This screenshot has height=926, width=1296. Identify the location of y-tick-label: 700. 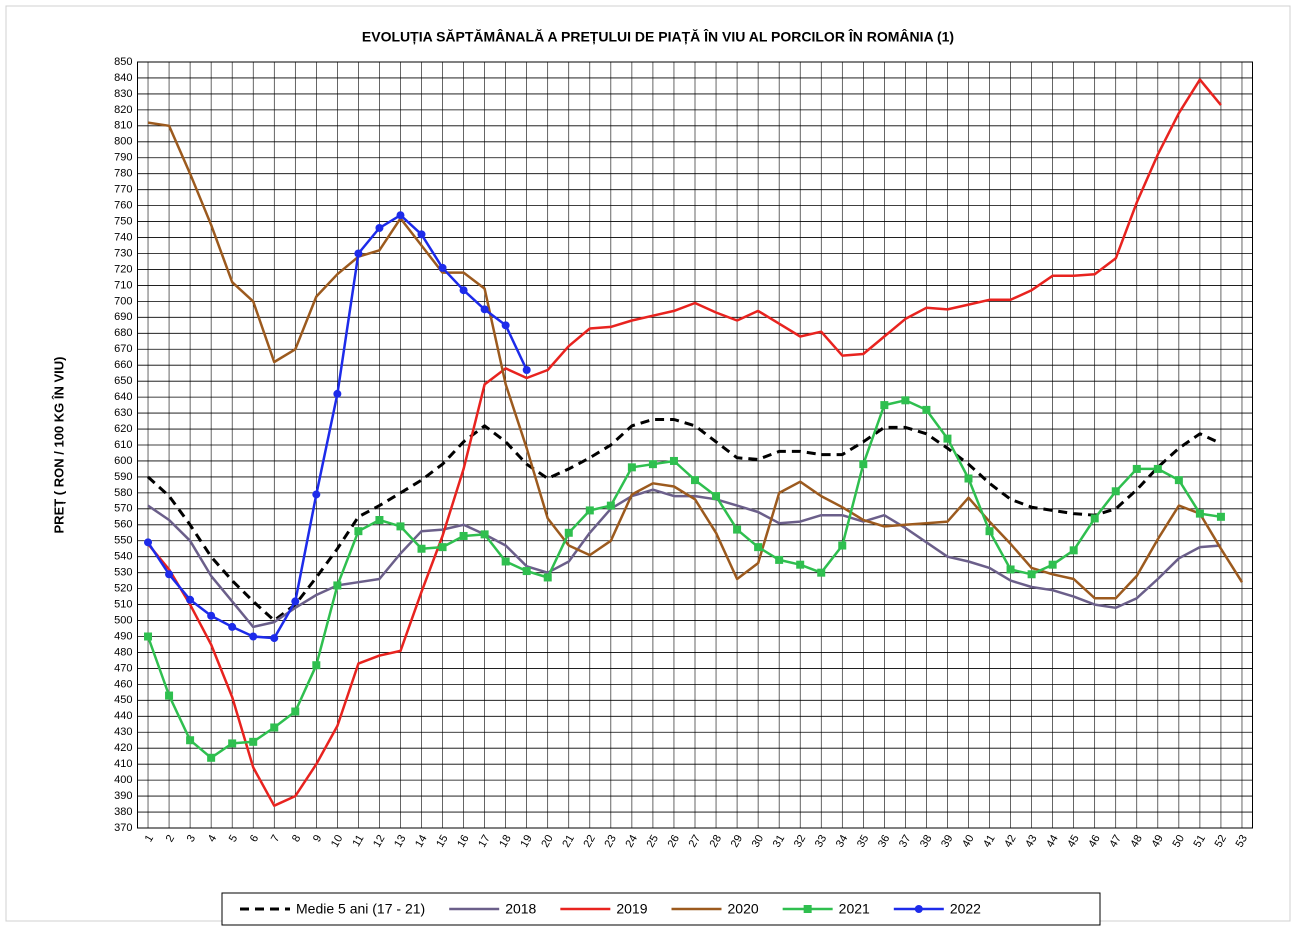
(123, 301).